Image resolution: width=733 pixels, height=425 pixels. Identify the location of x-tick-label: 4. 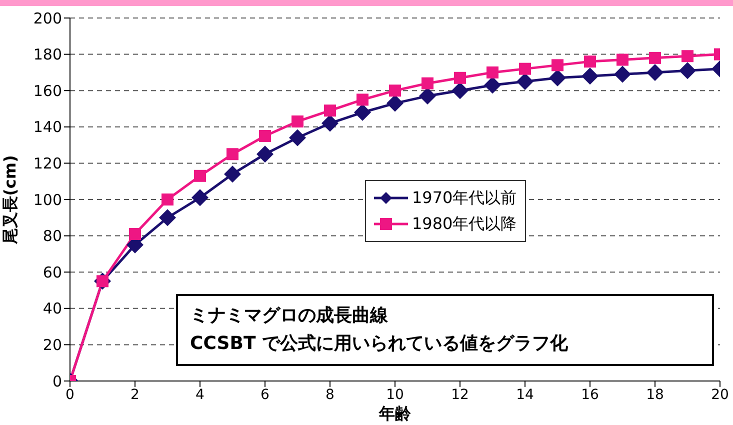
(200, 394).